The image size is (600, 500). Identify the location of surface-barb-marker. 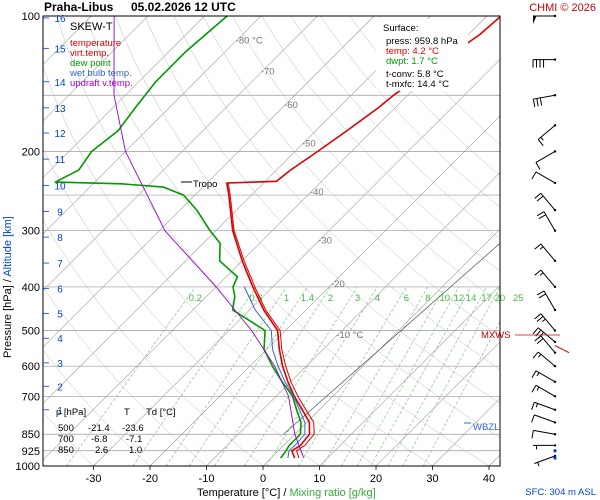
(555, 451).